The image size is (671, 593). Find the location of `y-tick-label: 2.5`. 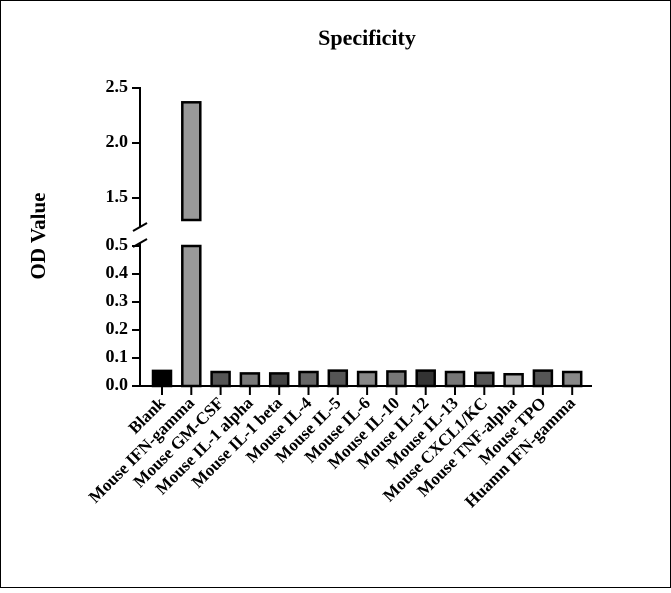

y-tick-label: 2.5 is located at coordinates (117, 86).